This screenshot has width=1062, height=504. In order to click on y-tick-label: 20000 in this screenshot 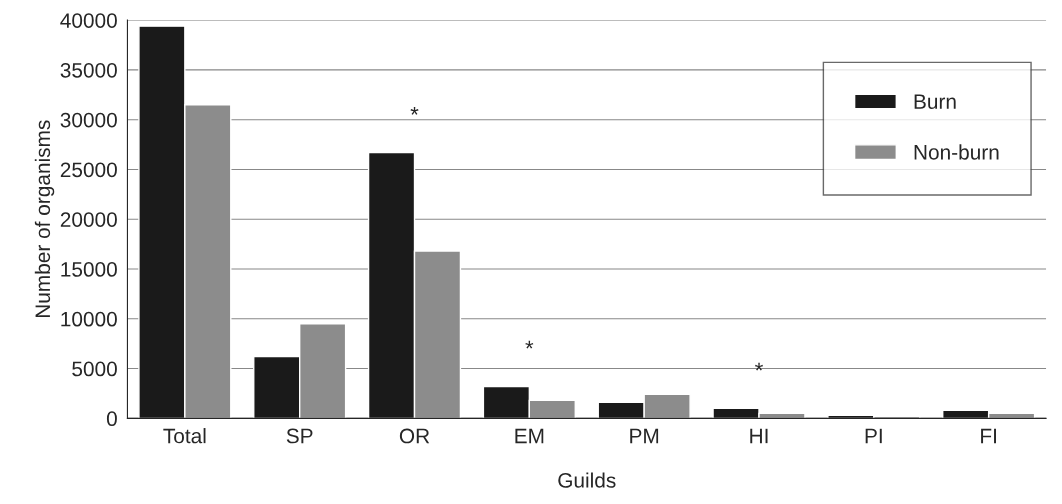, I will do `click(88, 219)`.